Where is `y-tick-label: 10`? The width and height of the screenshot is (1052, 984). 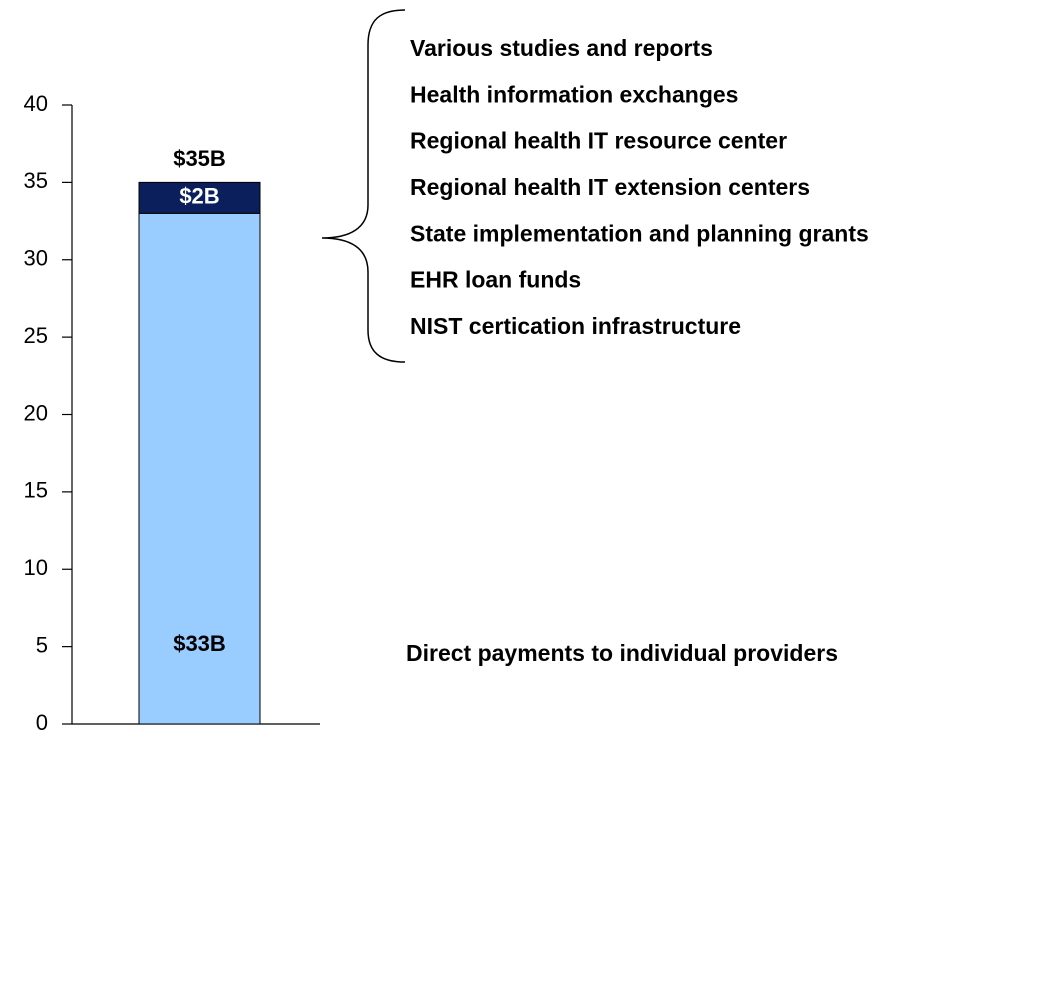 y-tick-label: 10 is located at coordinates (36, 567).